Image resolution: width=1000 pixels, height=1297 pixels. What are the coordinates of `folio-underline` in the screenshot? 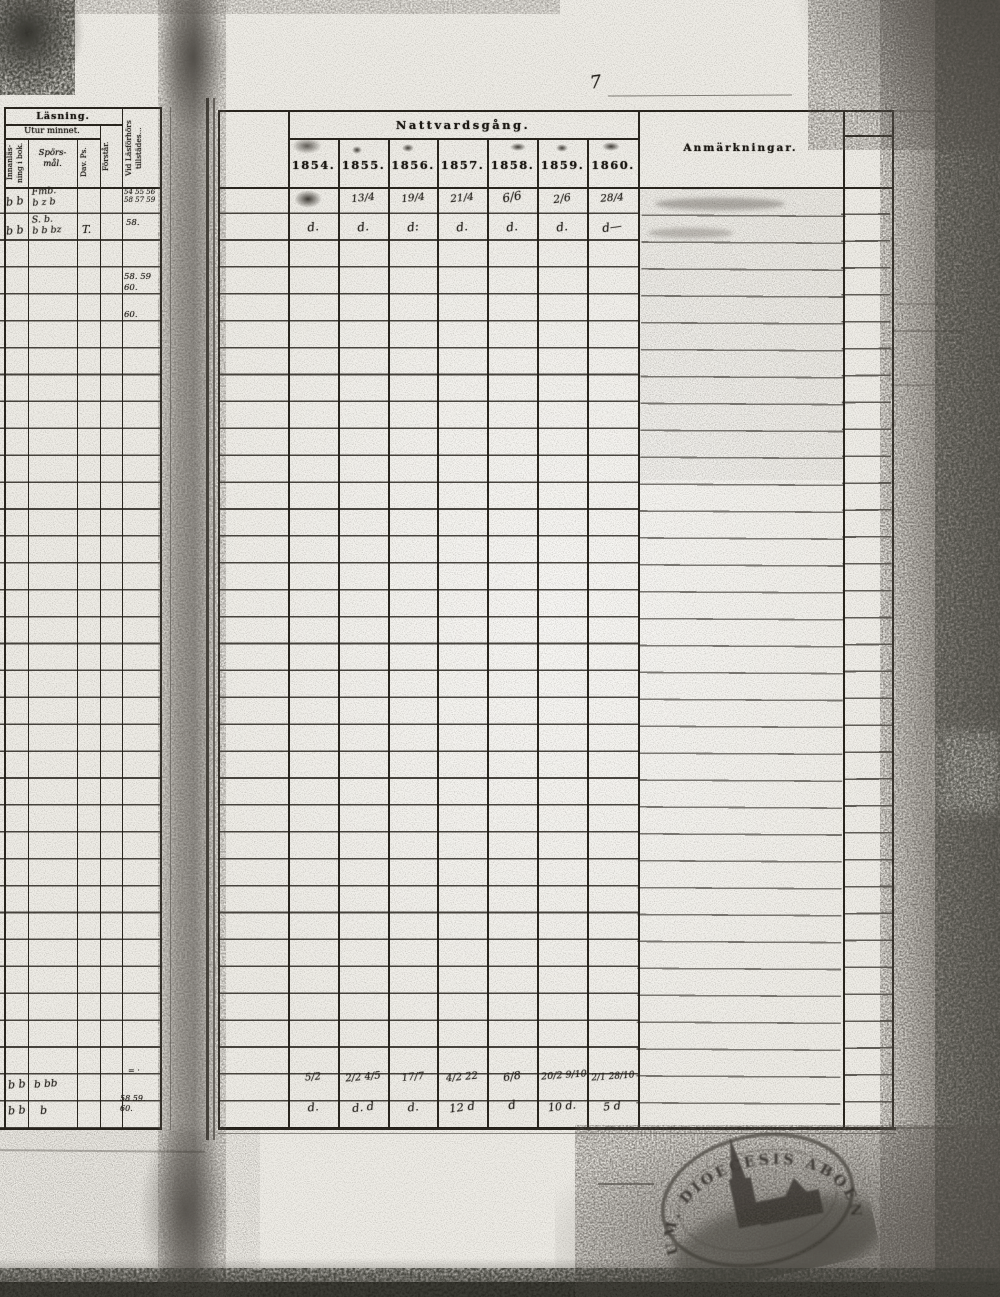 It's located at (700, 95).